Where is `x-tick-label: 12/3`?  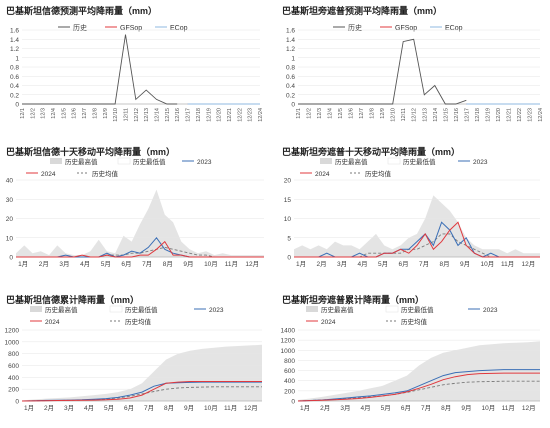 x-tick-label: 12/3 is located at coordinates (320, 113).